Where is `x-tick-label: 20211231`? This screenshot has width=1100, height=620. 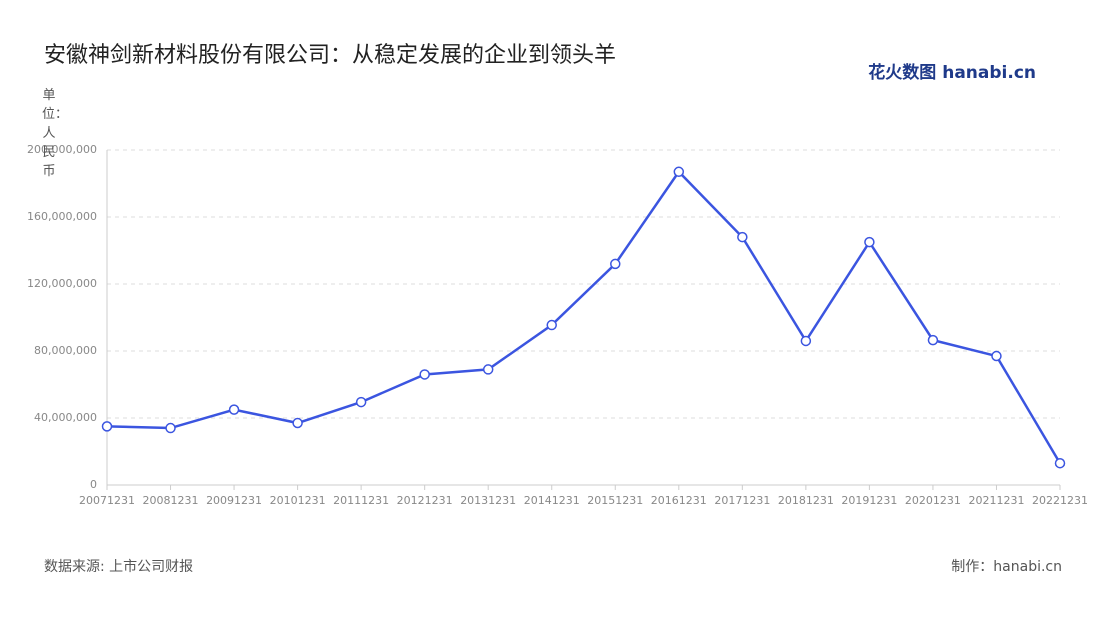
x-tick-label: 20211231 is located at coordinates (996, 500).